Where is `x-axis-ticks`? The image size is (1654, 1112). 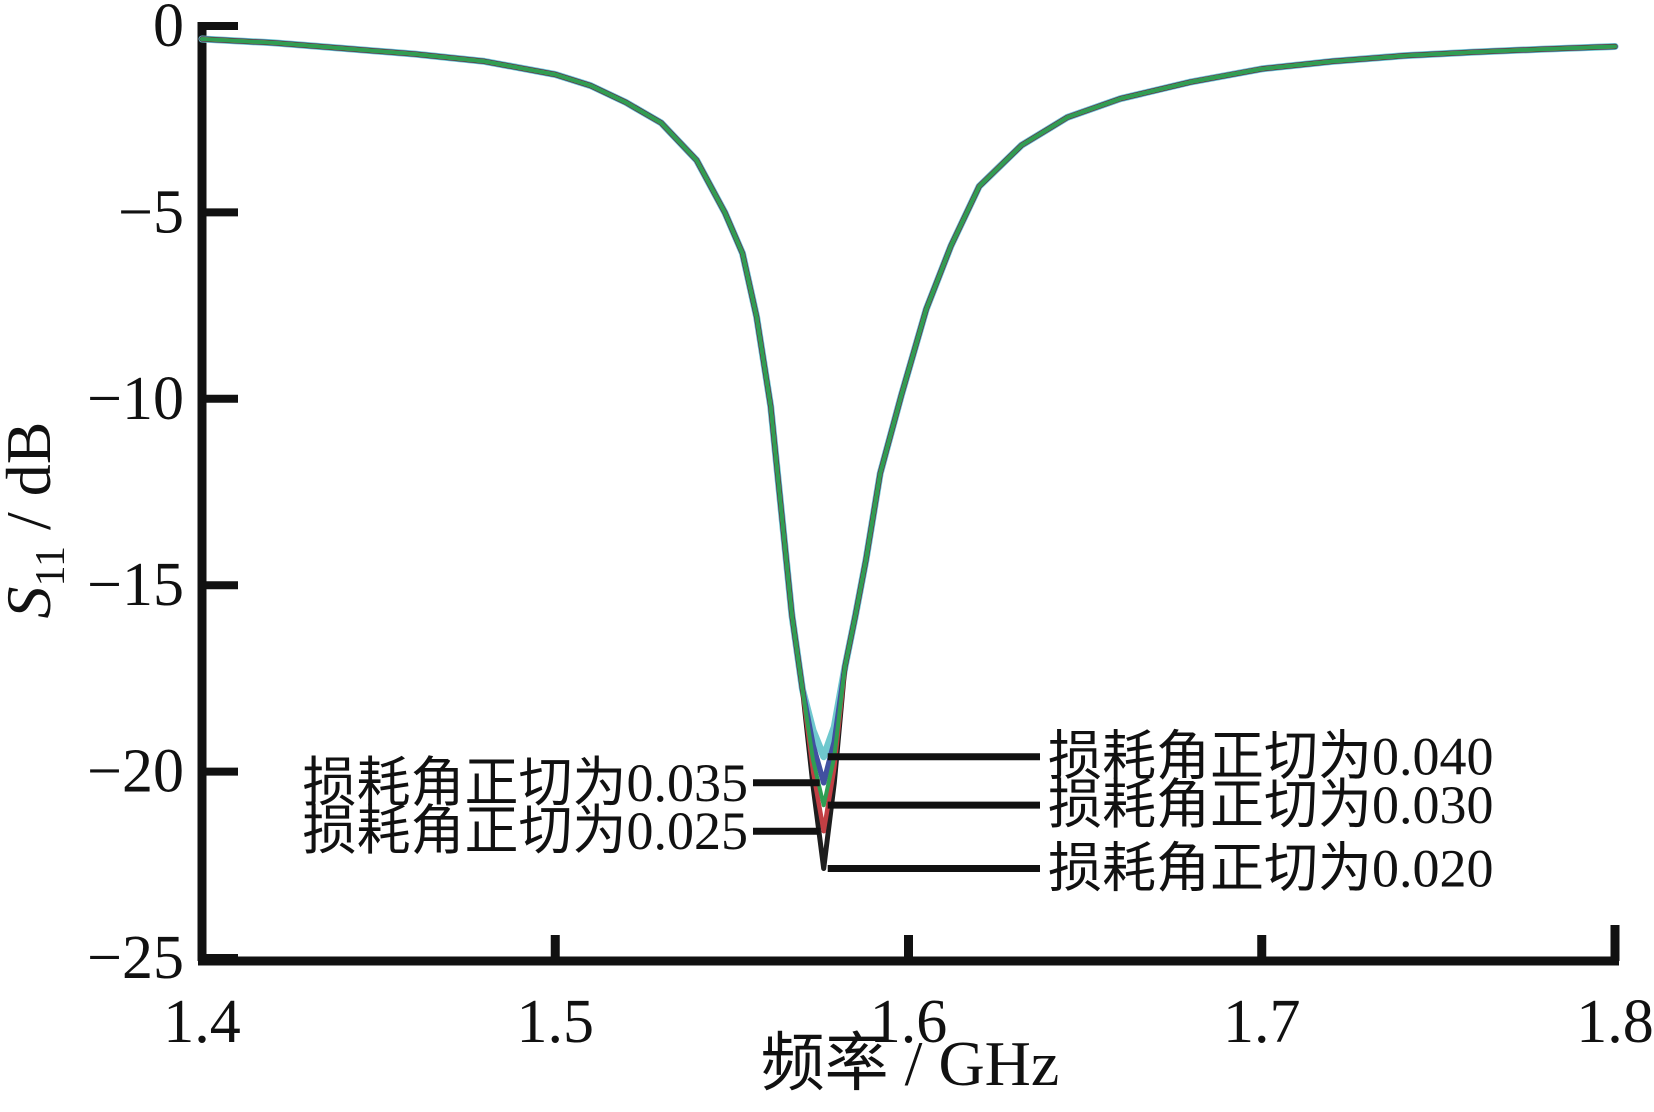 x-axis-ticks is located at coordinates (1085, 943).